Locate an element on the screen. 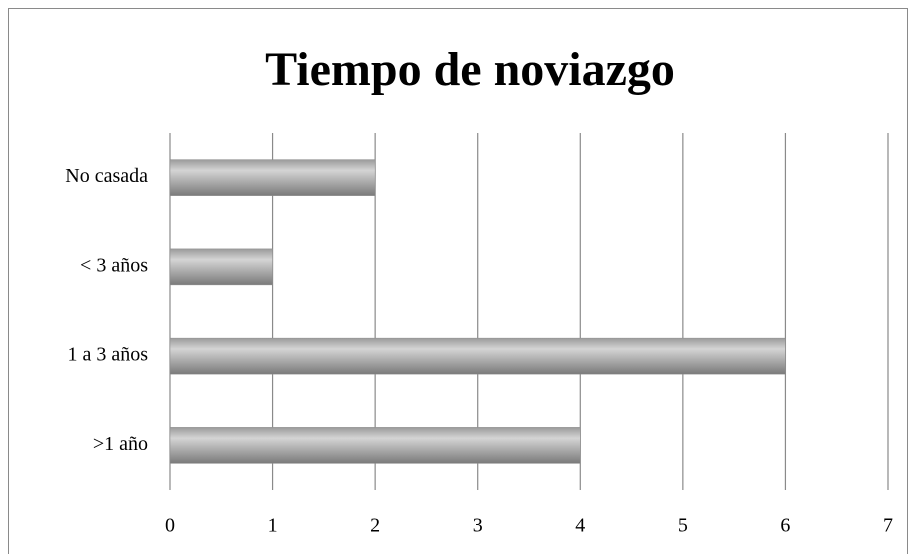  x-tick-label: 4 is located at coordinates (580, 526).